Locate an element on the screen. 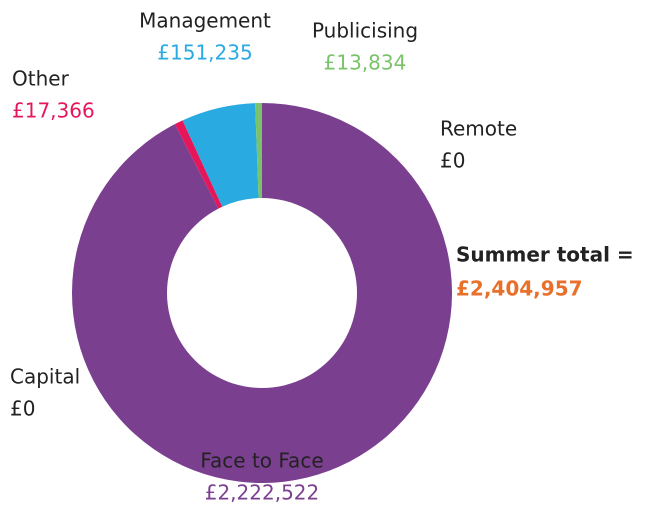  slice-label: Remote is located at coordinates (478, 129).